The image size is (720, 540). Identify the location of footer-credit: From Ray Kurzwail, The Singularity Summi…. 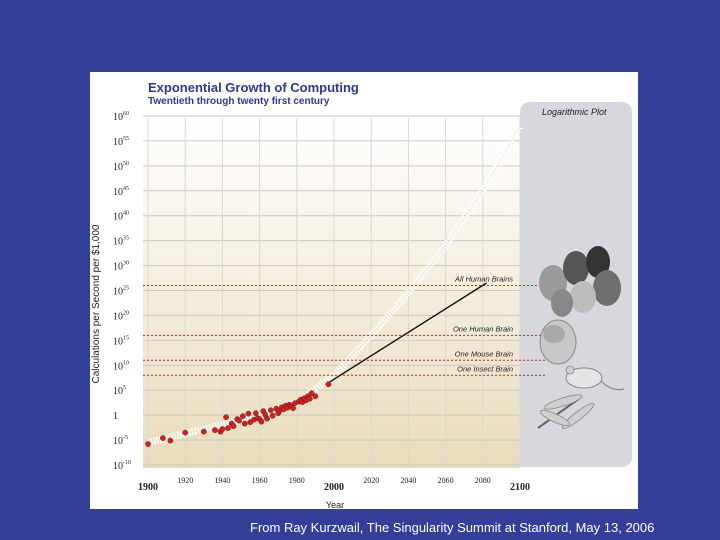
(452, 527).